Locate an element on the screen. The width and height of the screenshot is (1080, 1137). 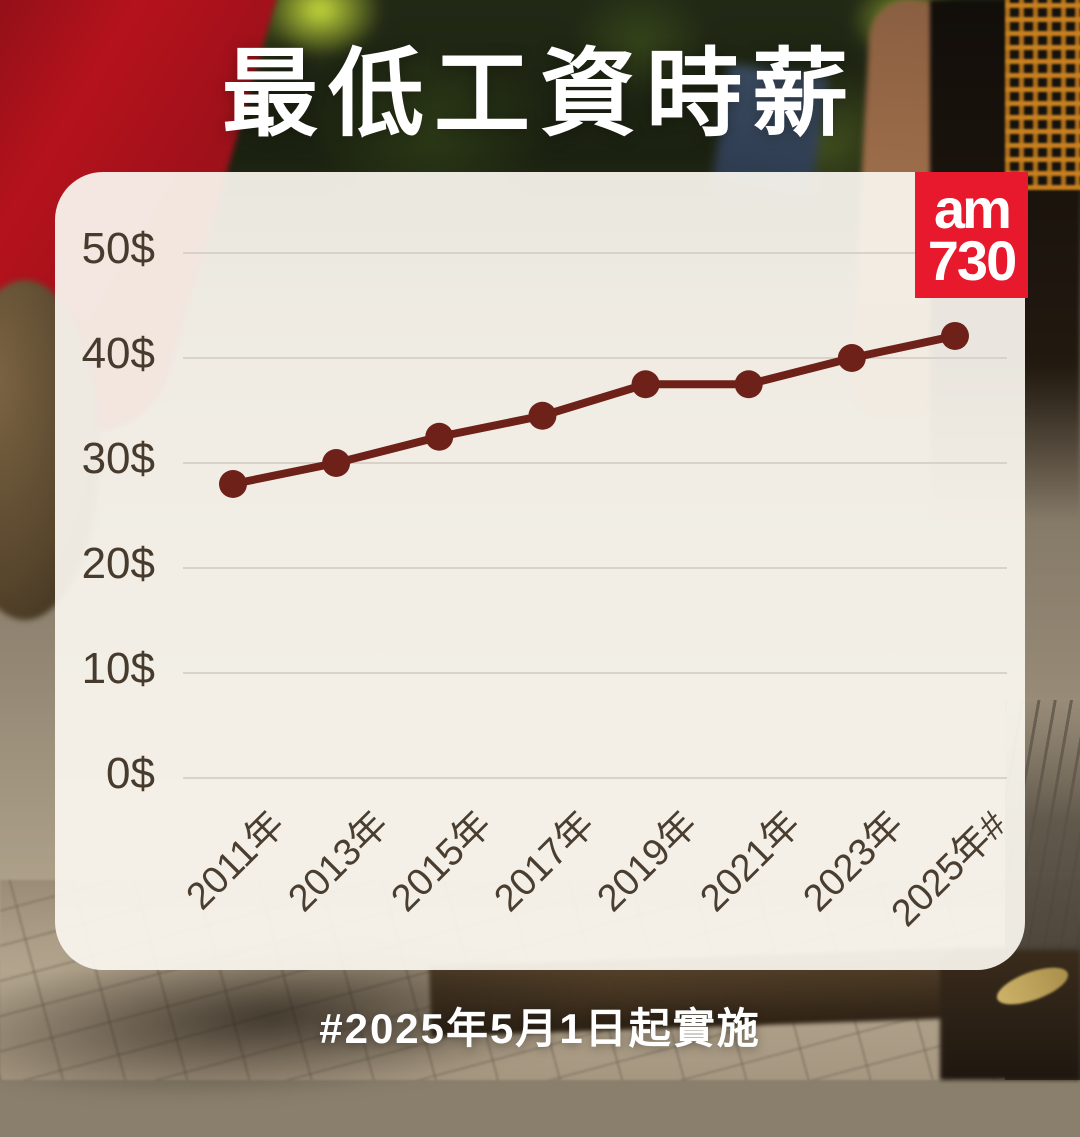
ytick-label: 20$ is located at coordinates (118, 563).